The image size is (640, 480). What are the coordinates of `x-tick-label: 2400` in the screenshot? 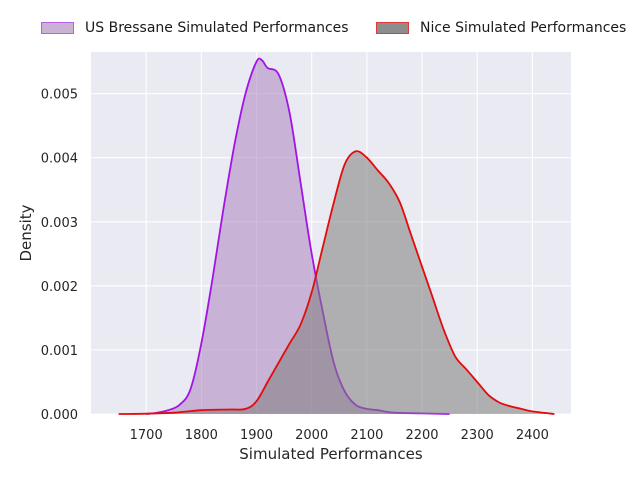 It's located at (532, 435).